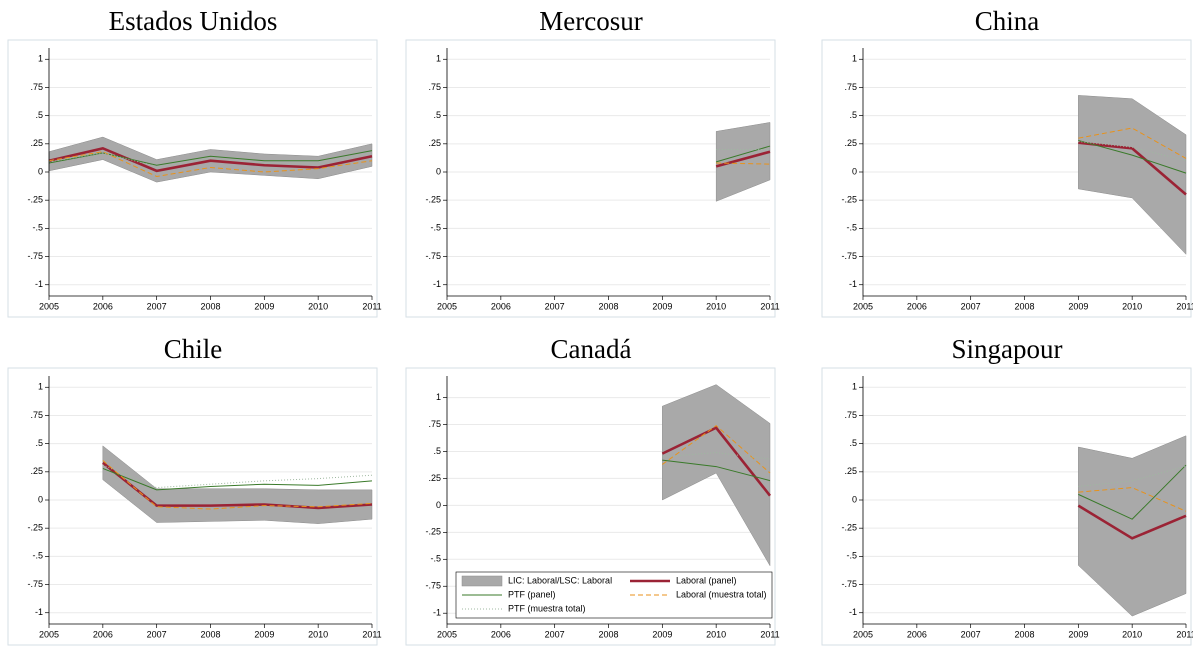  What do you see at coordinates (706, 580) in the screenshot?
I see `legend-label: Laboral (panel)` at bounding box center [706, 580].